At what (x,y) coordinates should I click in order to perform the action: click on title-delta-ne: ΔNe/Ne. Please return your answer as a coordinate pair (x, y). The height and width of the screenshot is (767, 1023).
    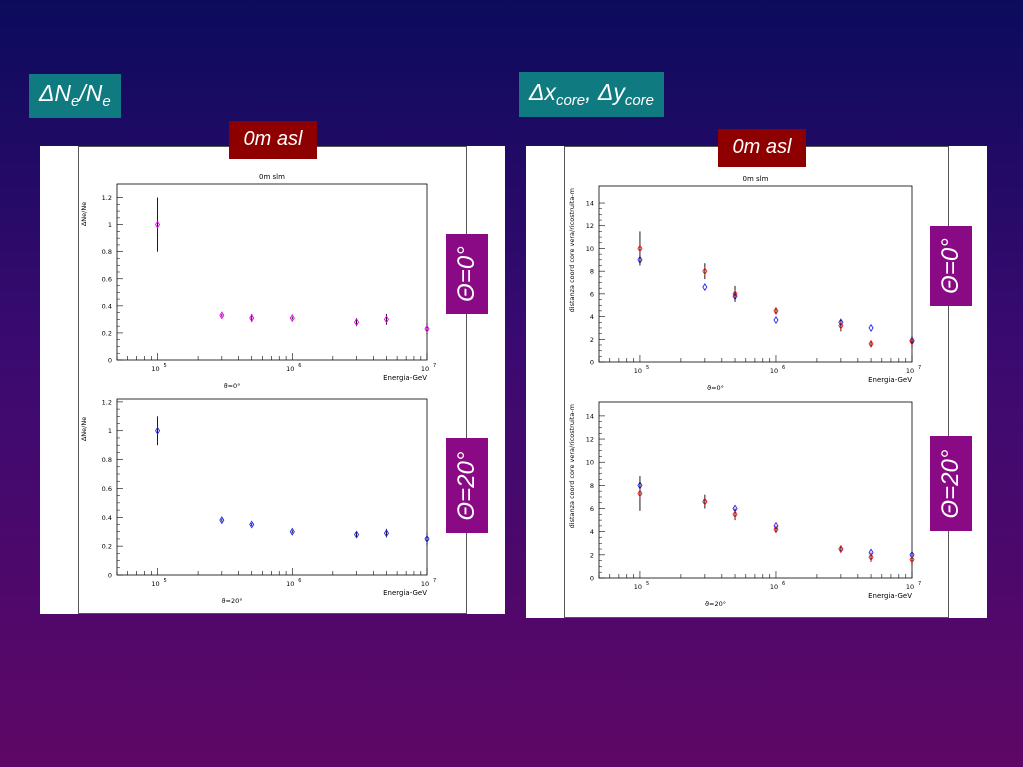
    Looking at the image, I should click on (75, 96).